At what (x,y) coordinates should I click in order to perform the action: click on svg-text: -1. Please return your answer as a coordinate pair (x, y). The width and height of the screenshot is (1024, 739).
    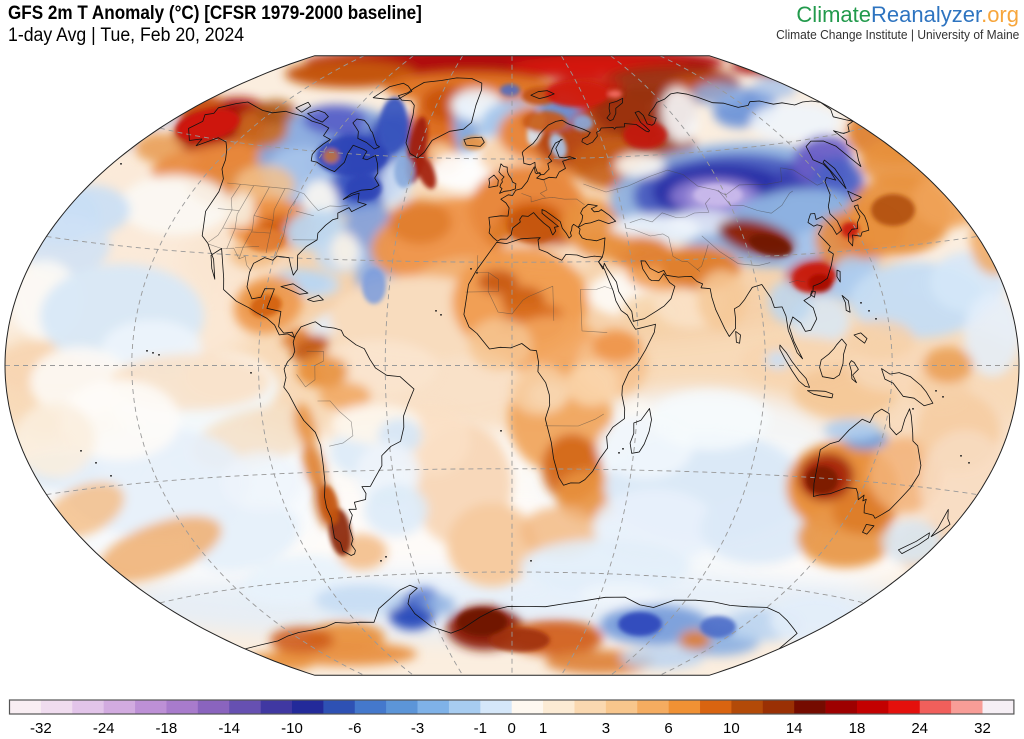
    Looking at the image, I should click on (480, 728).